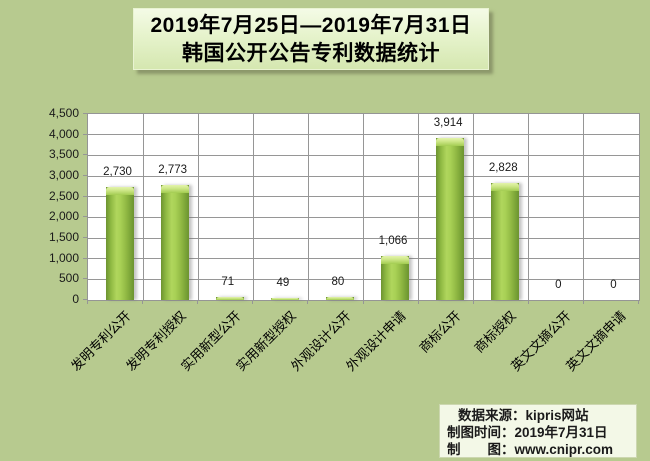 Image resolution: width=650 pixels, height=461 pixels. I want to click on y-axis-label: 1,000, so click(63, 257).